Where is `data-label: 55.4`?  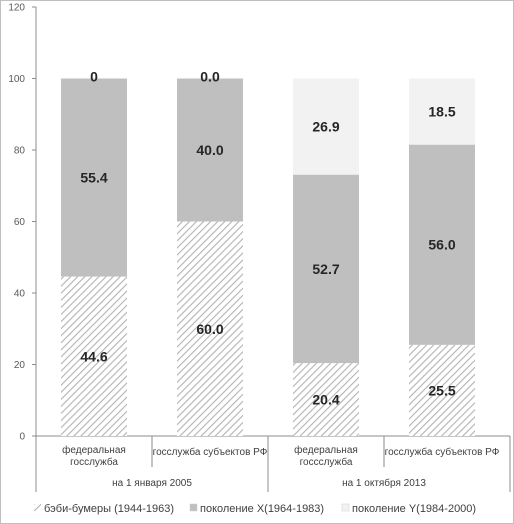
data-label: 55.4 is located at coordinates (93, 178).